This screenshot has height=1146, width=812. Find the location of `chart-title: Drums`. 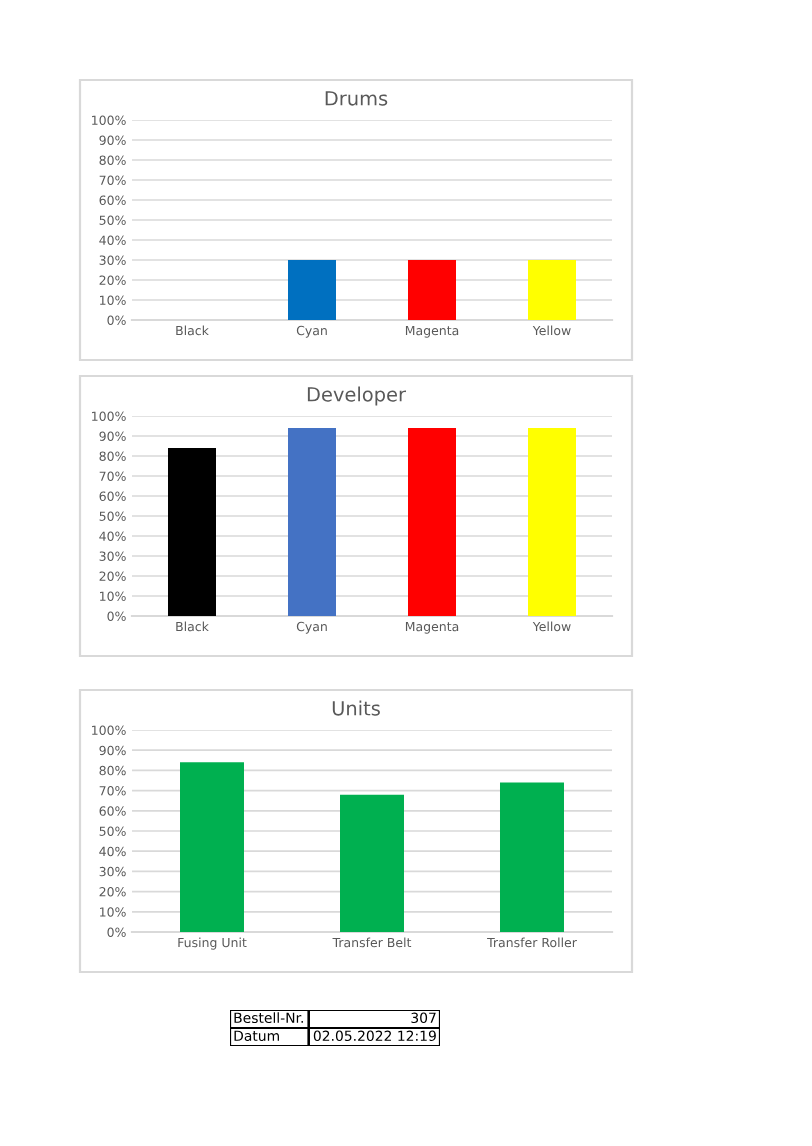

chart-title: Drums is located at coordinates (356, 98).